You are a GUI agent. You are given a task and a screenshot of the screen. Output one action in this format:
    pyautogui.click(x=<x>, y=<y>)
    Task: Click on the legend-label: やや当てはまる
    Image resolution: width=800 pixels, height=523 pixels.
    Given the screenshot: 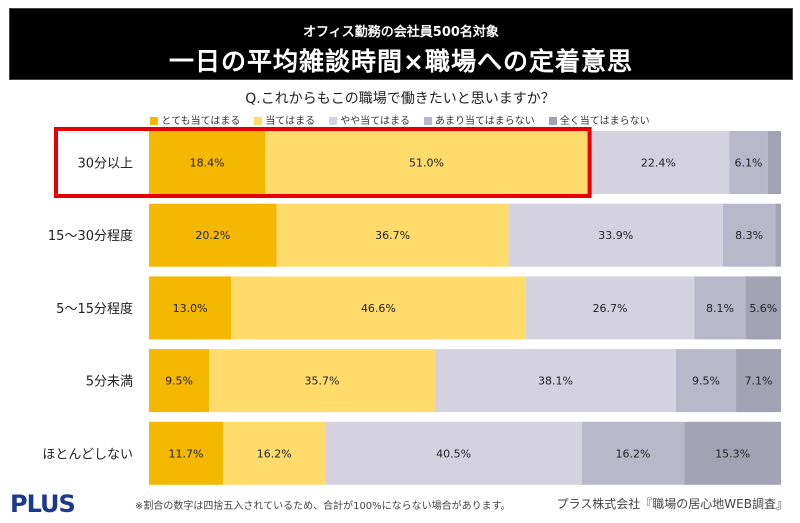 What is the action you would take?
    pyautogui.click(x=375, y=121)
    